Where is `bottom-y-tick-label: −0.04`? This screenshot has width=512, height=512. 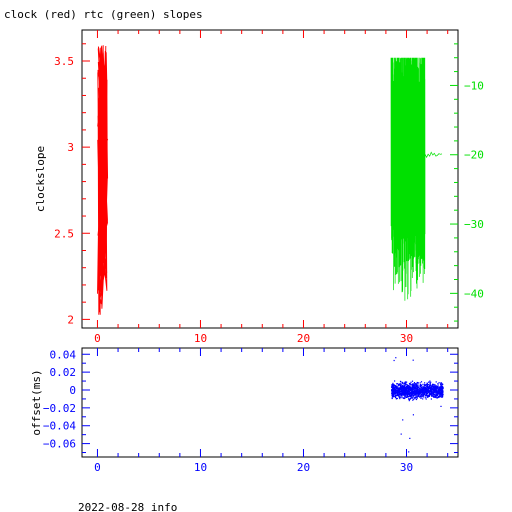 bottom-y-tick-label: −0.04 is located at coordinates (59, 426).